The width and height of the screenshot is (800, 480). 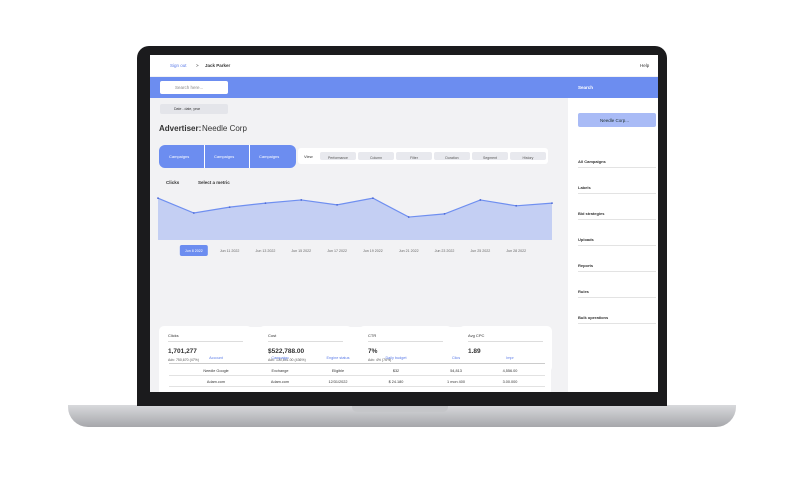 I want to click on date-text: Date - date, year, so click(x=187, y=109).